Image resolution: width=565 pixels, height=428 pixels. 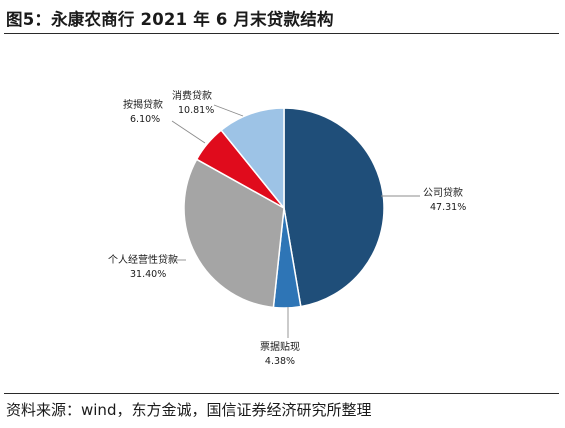 What do you see at coordinates (281, 393) in the screenshot?
I see `source-divider` at bounding box center [281, 393].